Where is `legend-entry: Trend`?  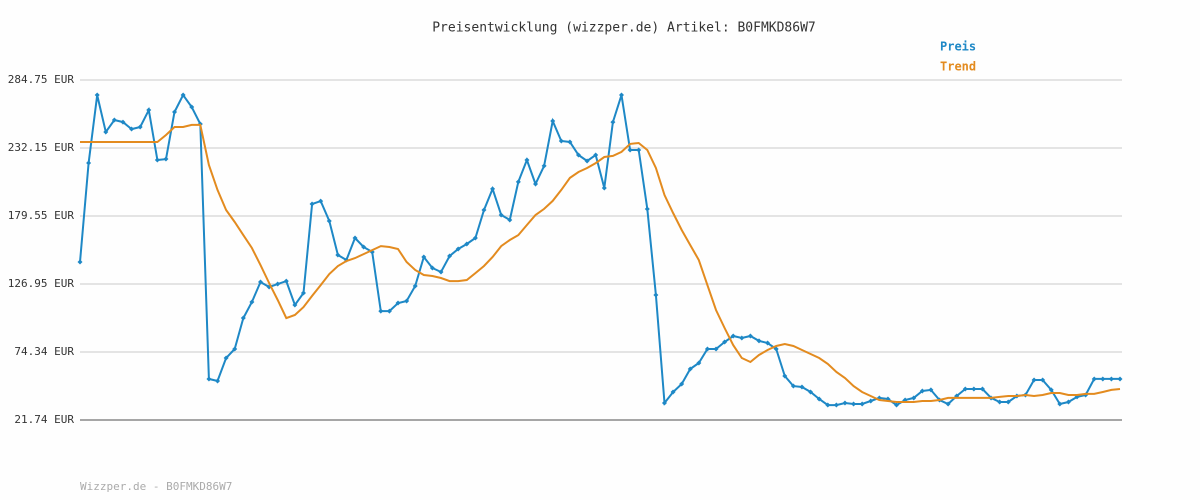
legend-entry: Trend is located at coordinates (958, 67).